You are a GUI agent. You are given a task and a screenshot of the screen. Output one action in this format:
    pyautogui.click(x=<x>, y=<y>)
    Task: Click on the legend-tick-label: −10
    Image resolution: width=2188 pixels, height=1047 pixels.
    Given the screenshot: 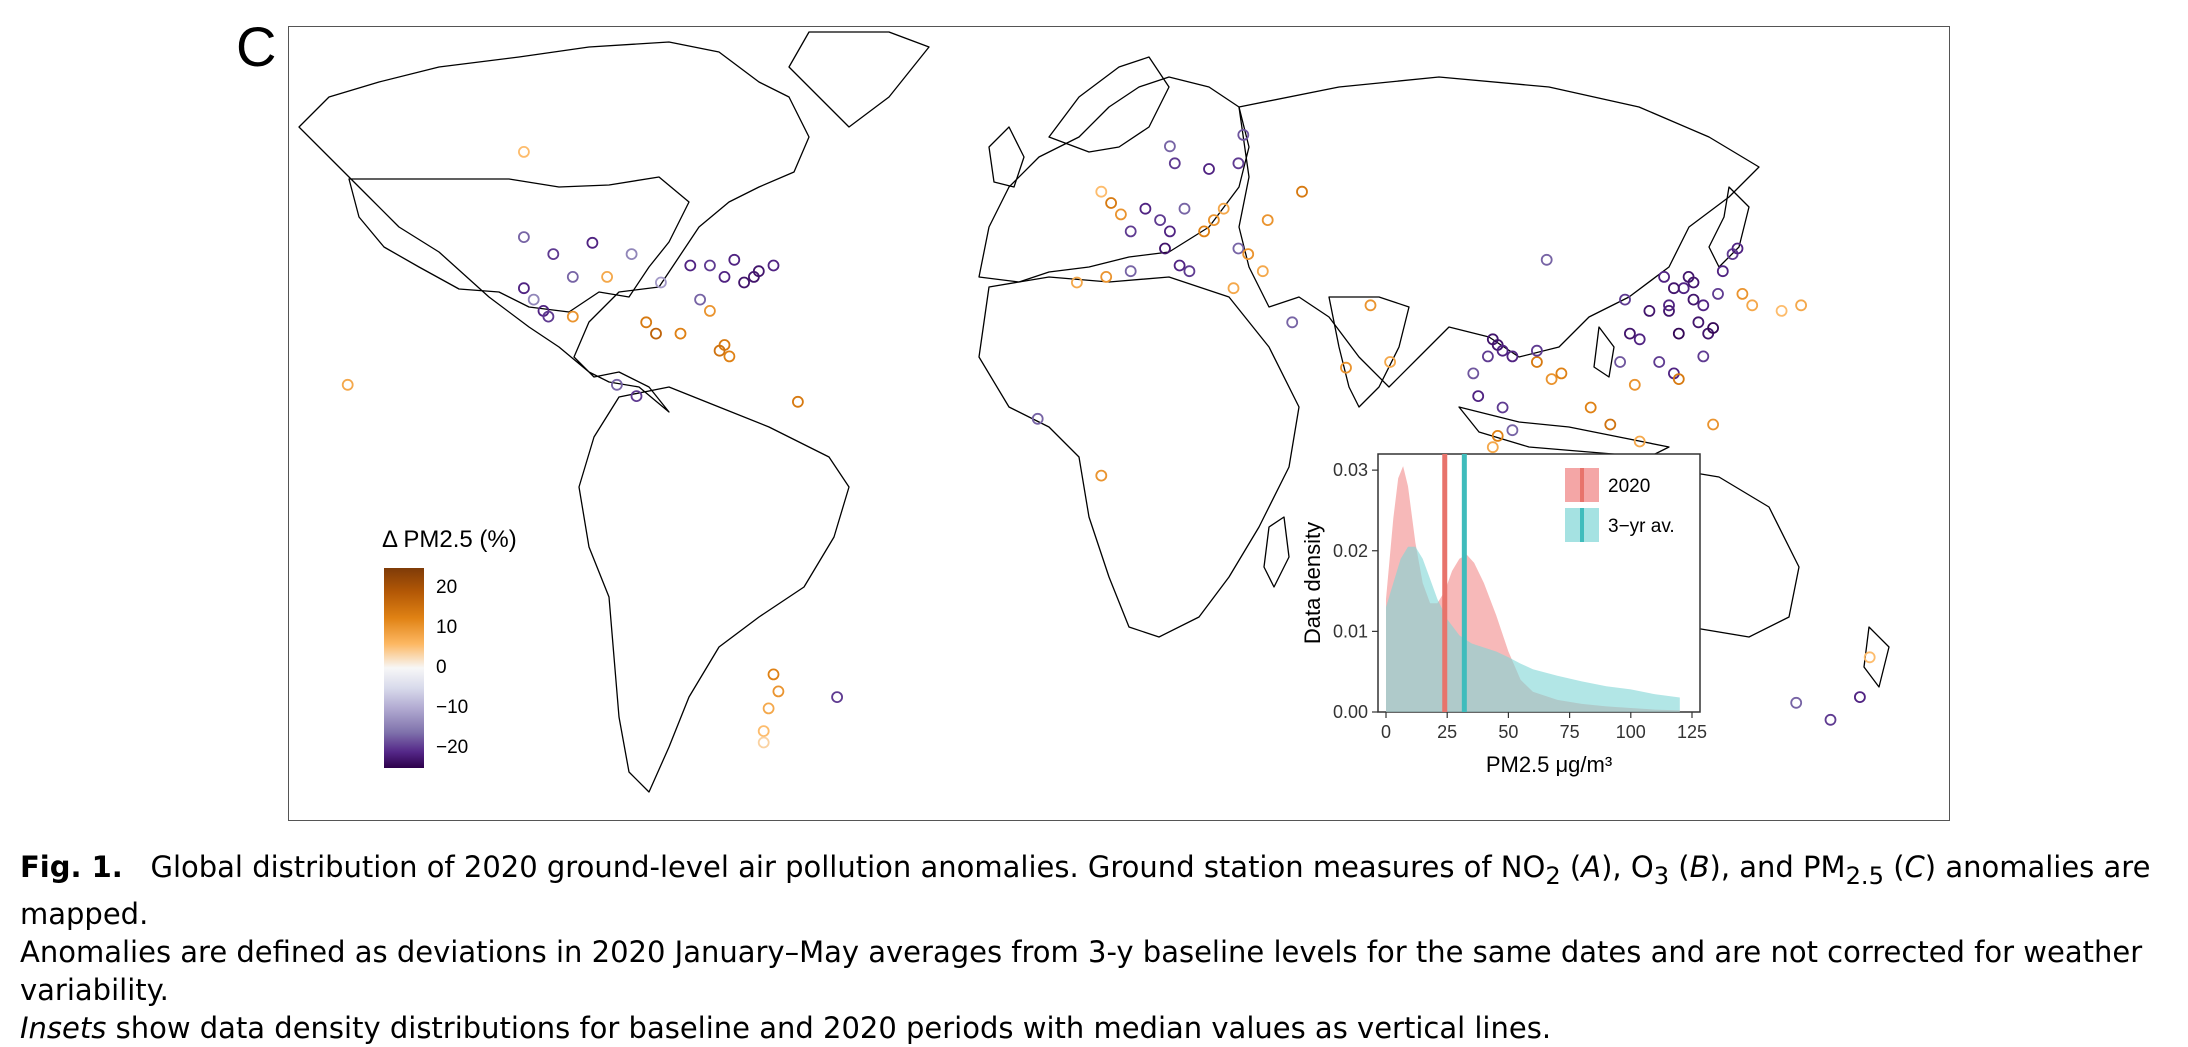 What is the action you would take?
    pyautogui.click(x=452, y=707)
    